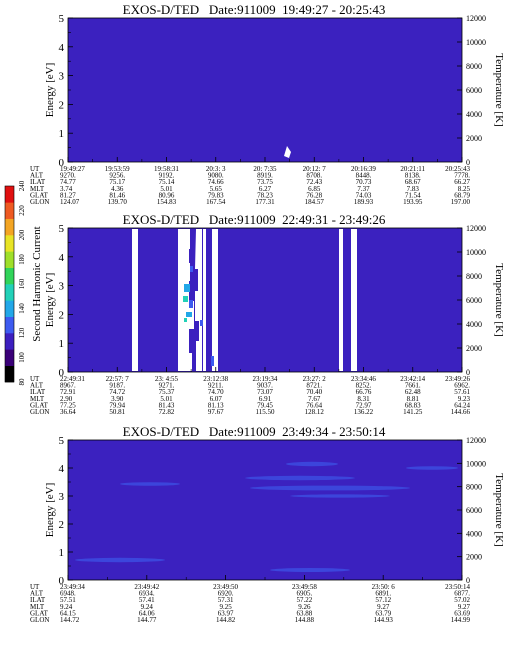 The width and height of the screenshot is (505, 654). Describe the element at coordinates (304, 607) in the screenshot. I see `table-cell: 9.26` at that location.